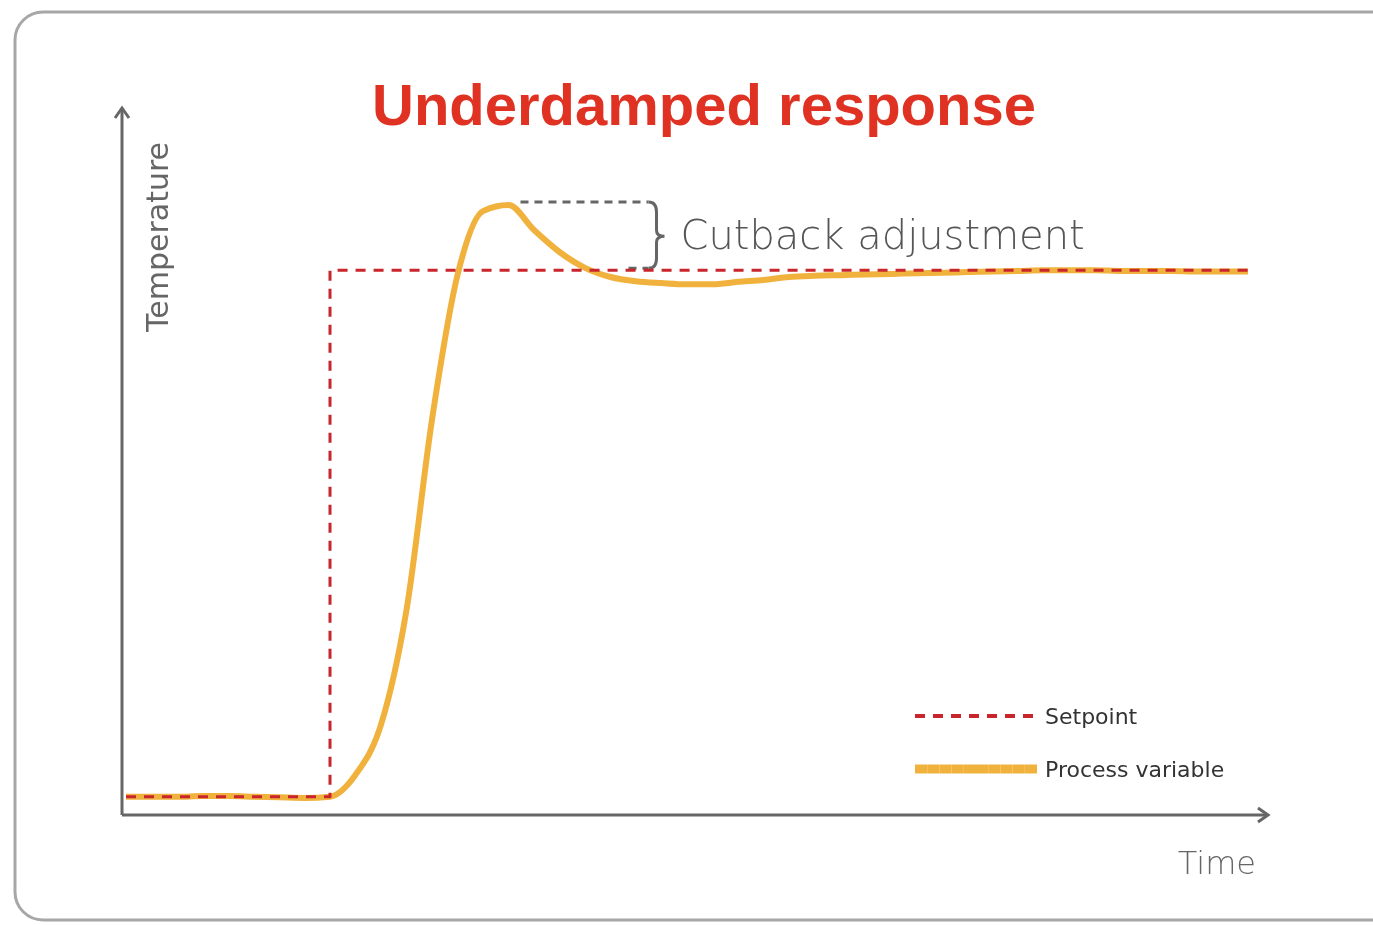  I want to click on x-axis-title: Time, so click(1216, 863).